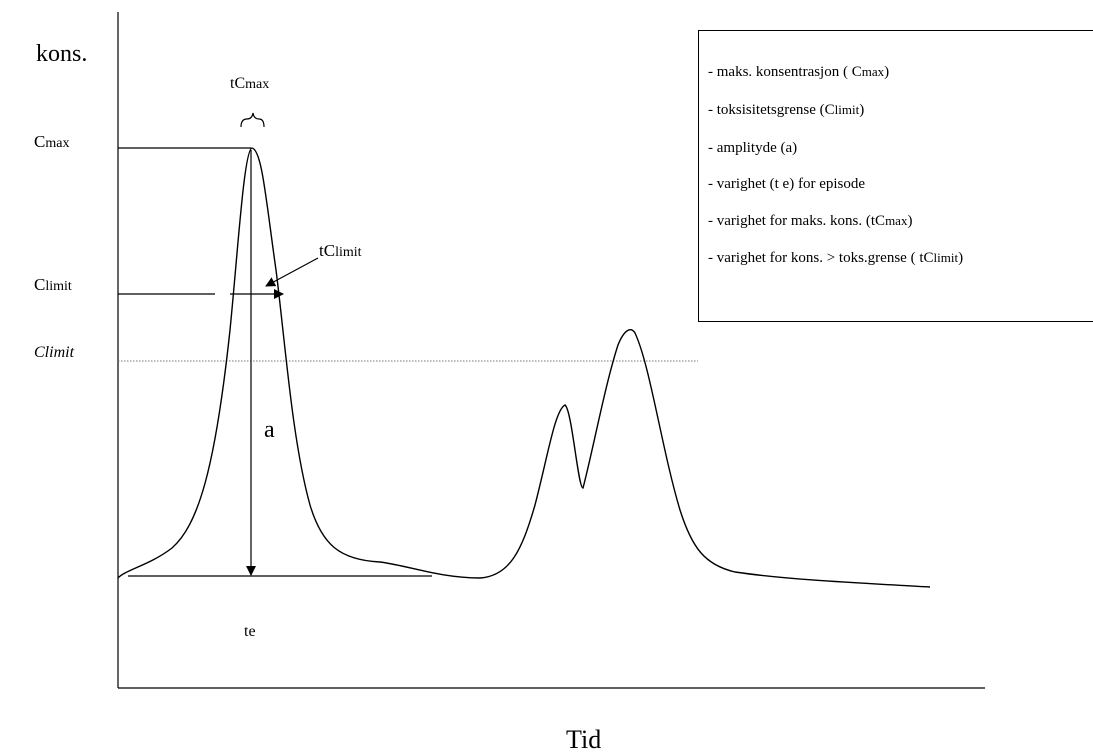 Image resolution: width=1093 pixels, height=754 pixels. I want to click on tclimit-label: tClimit, so click(340, 250).